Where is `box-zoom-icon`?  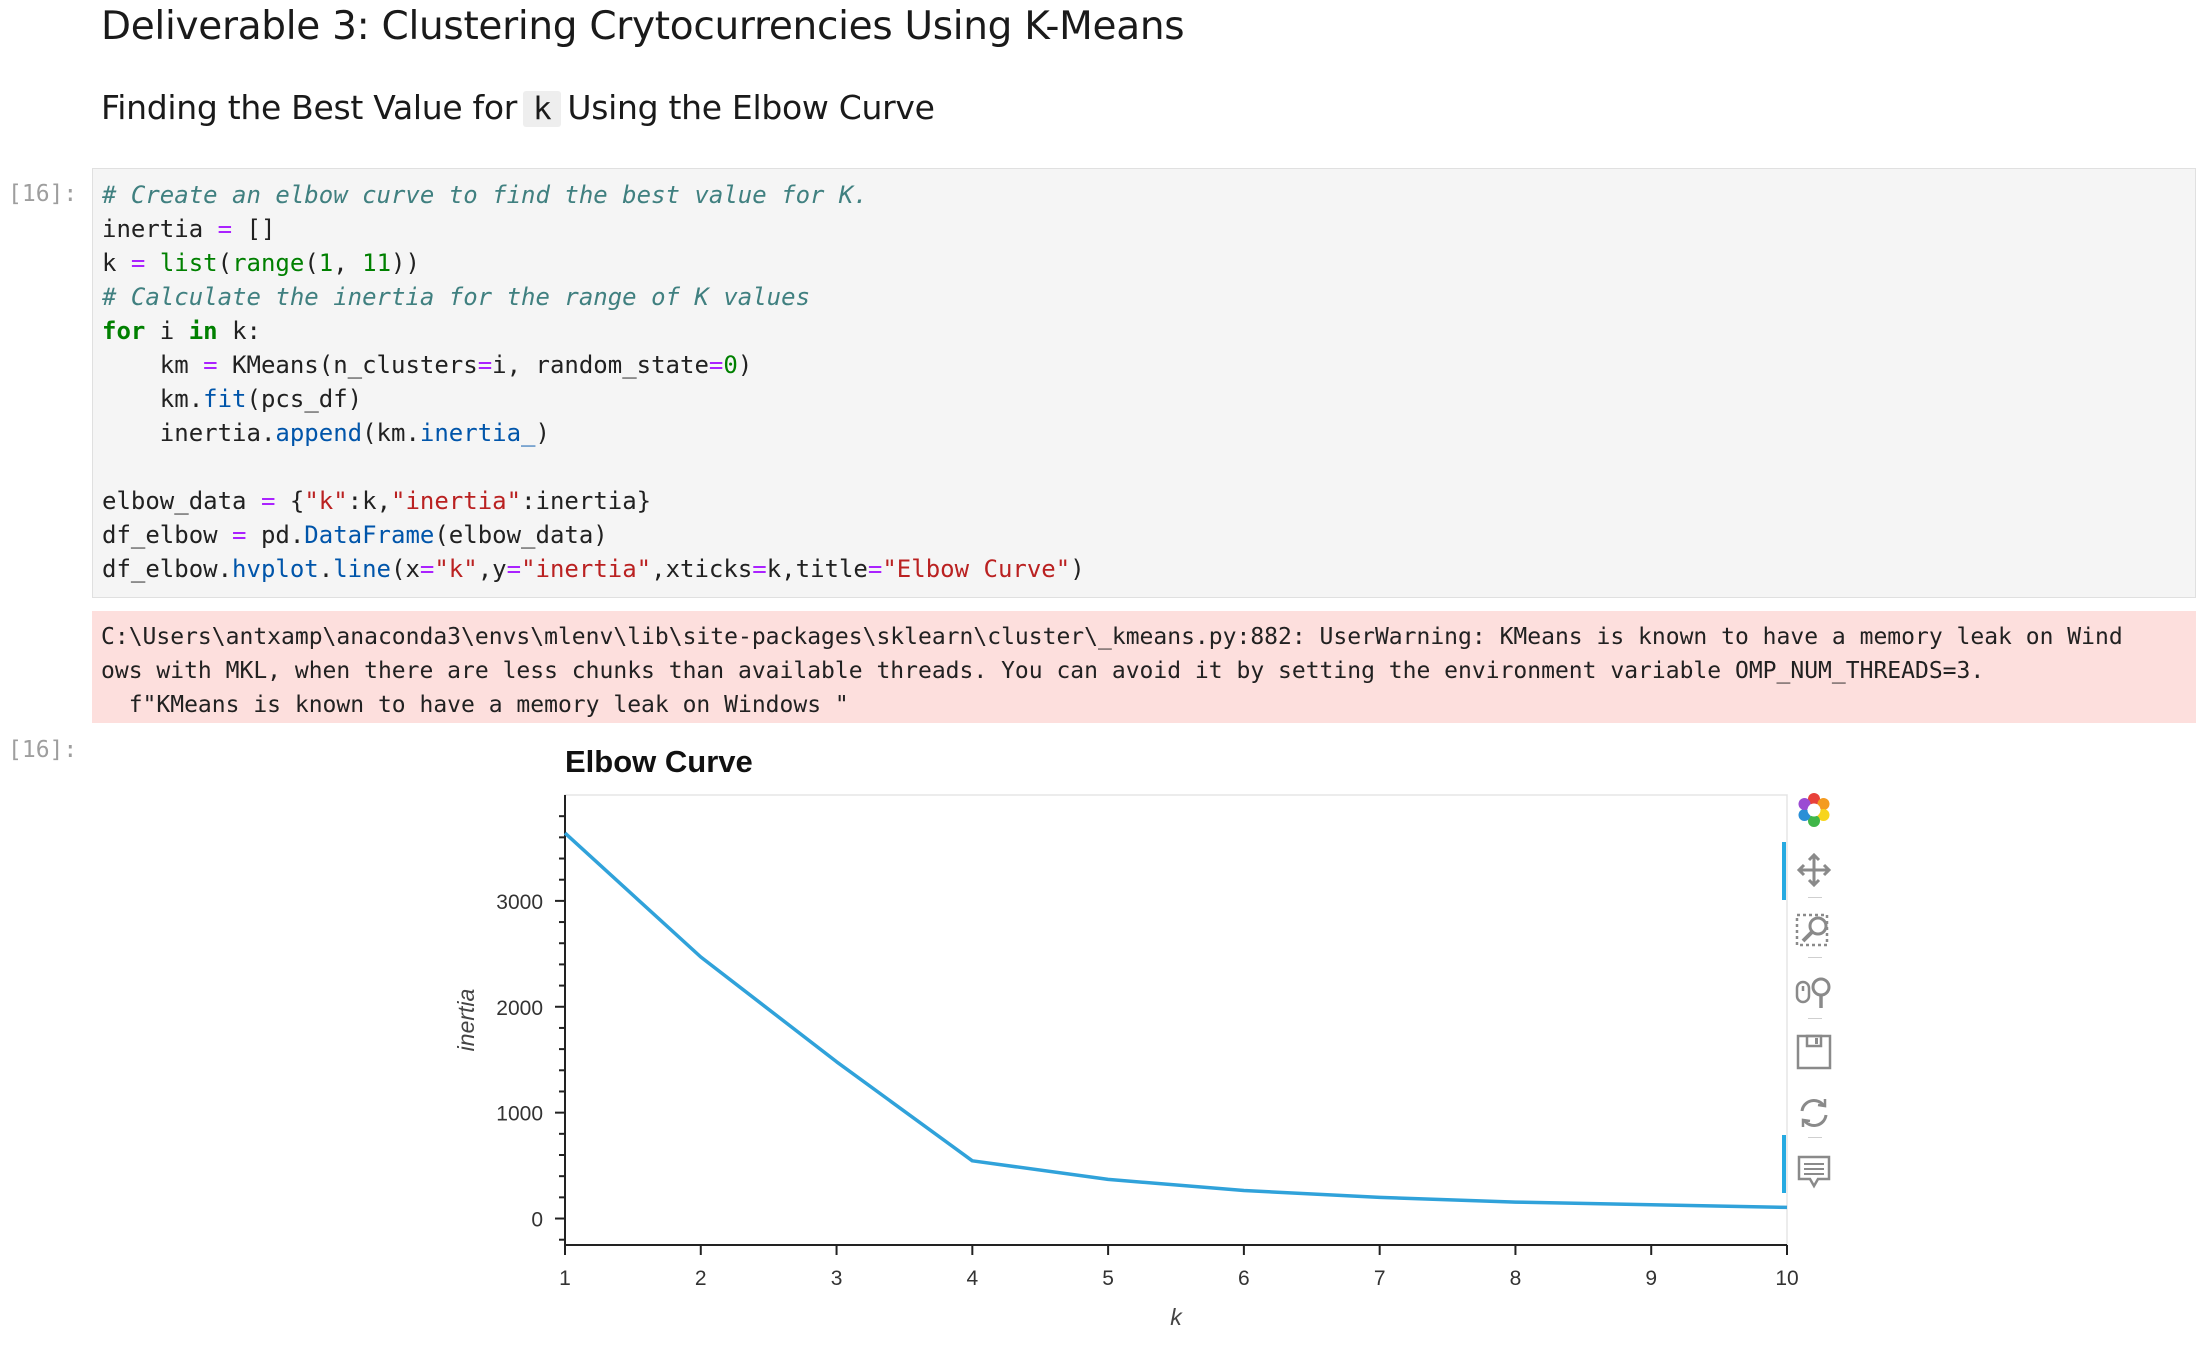
box-zoom-icon is located at coordinates (1814, 930).